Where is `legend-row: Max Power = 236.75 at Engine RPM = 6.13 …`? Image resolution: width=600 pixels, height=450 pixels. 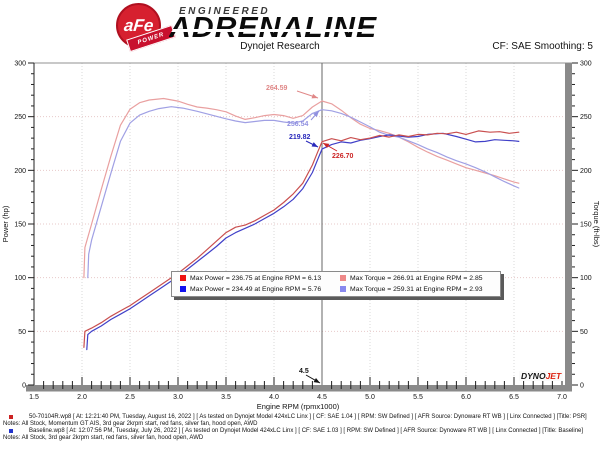
legend-row: Max Power = 236.75 at Engine RPM = 6.13 … is located at coordinates (338, 278).